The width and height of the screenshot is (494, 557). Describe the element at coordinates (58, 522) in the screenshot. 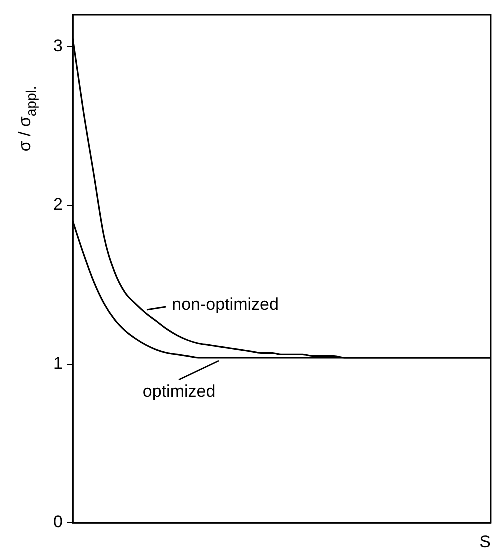

I see `y-tick-label: 0` at that location.